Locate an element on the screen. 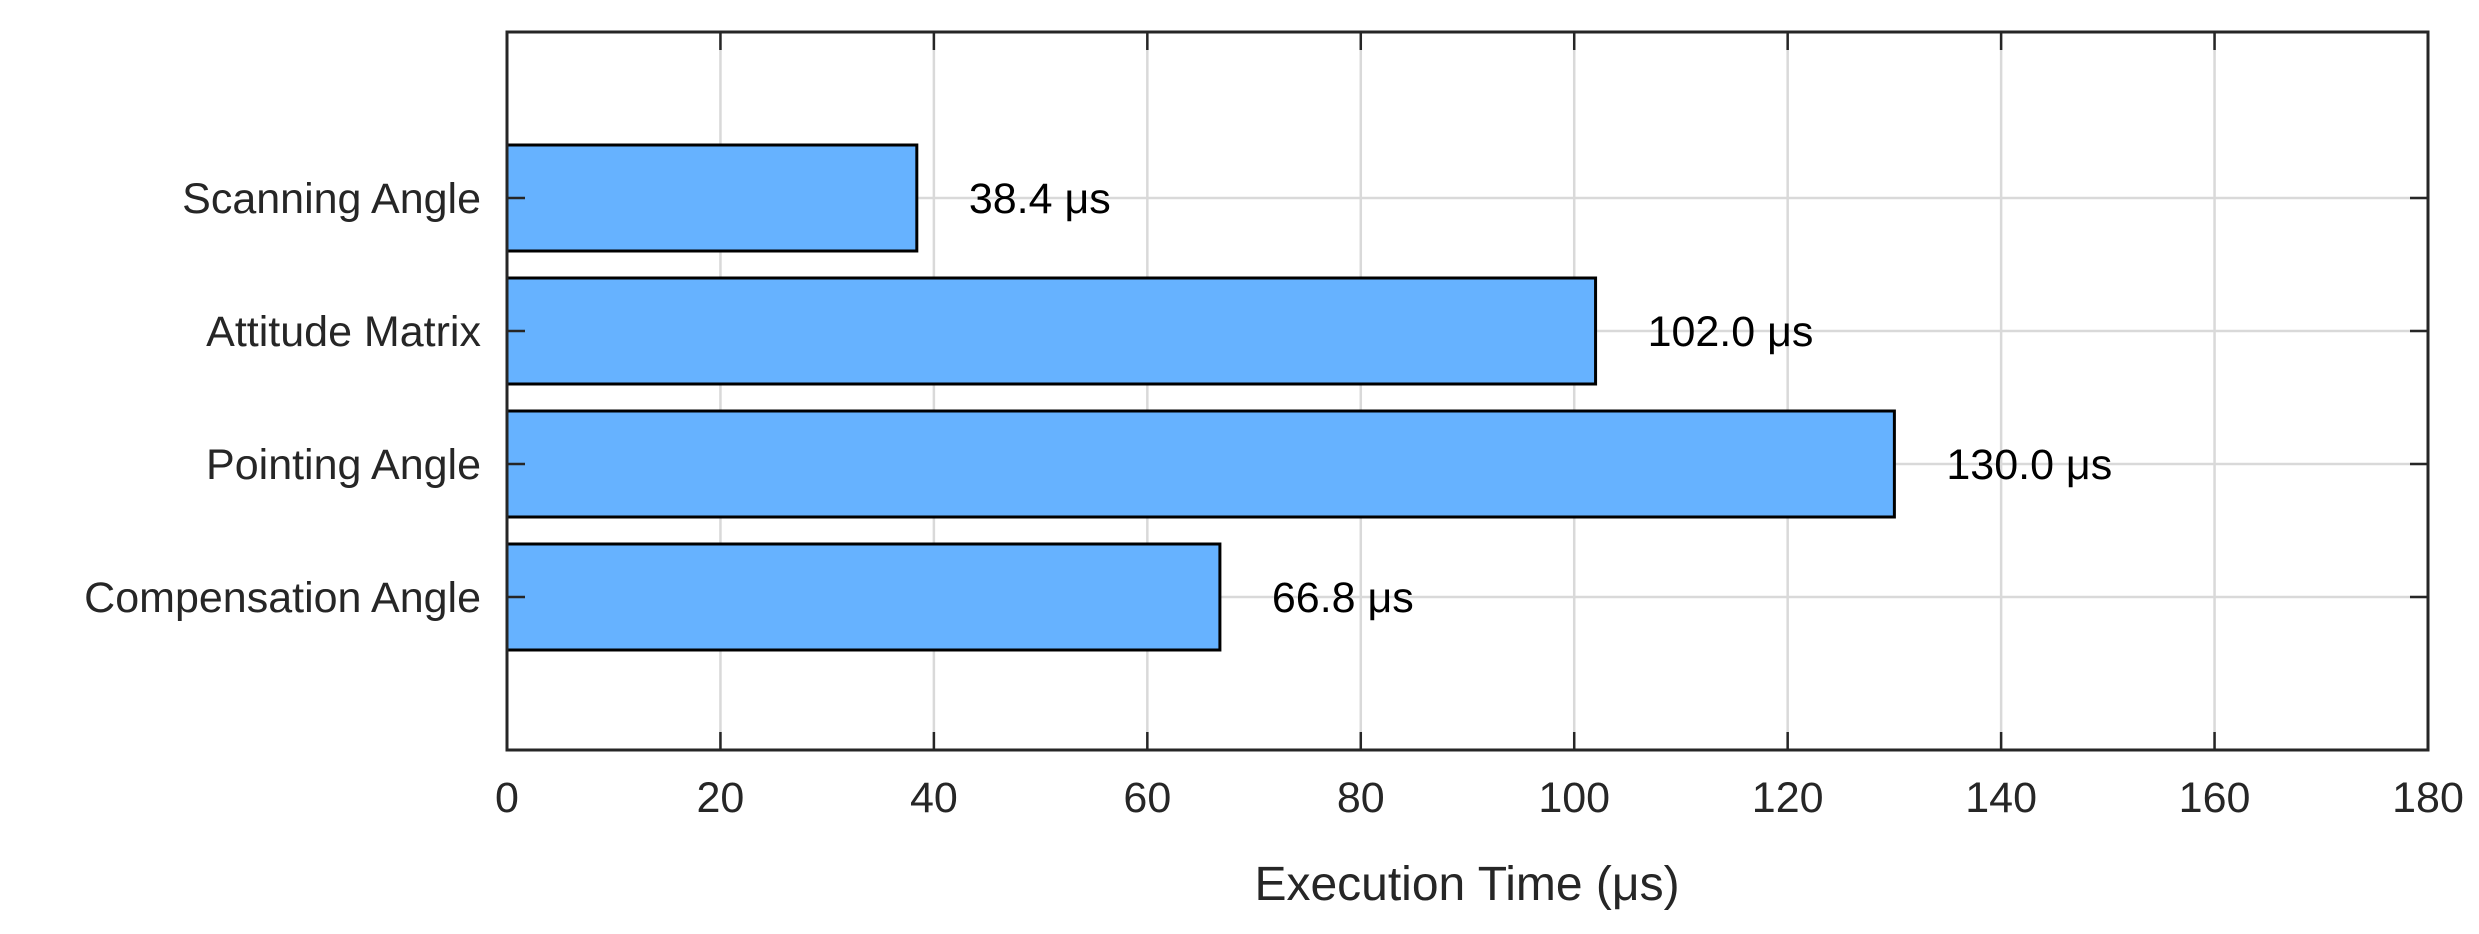  x-tick-label: 40 is located at coordinates (934, 798).